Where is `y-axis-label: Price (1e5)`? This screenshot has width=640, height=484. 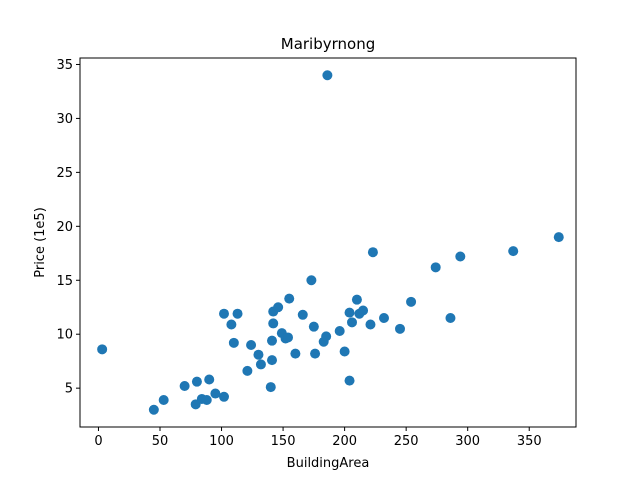
y-axis-label: Price (1e5) is located at coordinates (40, 242).